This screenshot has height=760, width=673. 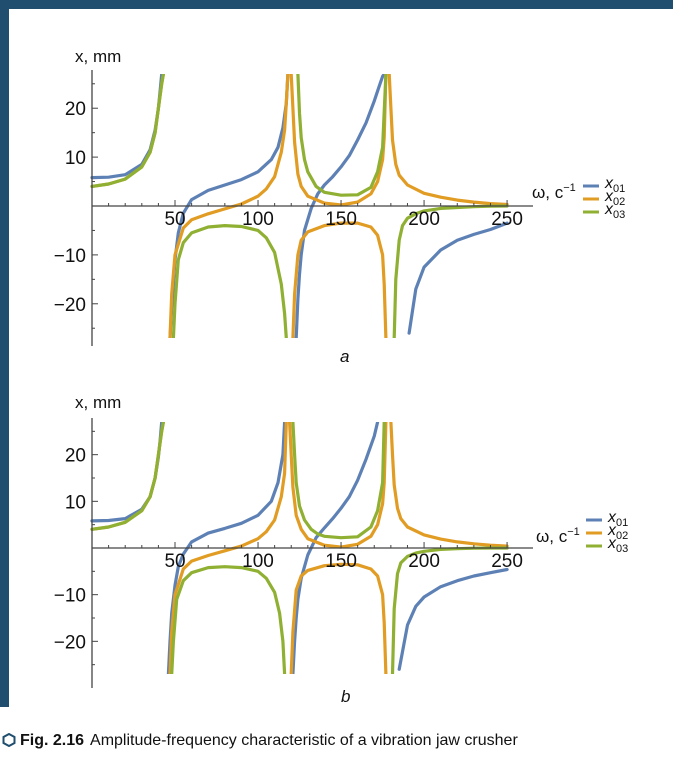 I want to click on panel-a-xtick-label-2: 150, so click(x=341, y=219).